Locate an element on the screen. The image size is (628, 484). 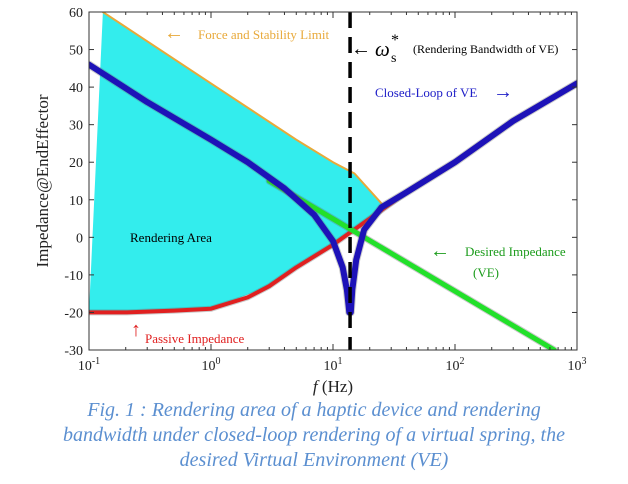
y-tick-label: -30 is located at coordinates (73, 351).